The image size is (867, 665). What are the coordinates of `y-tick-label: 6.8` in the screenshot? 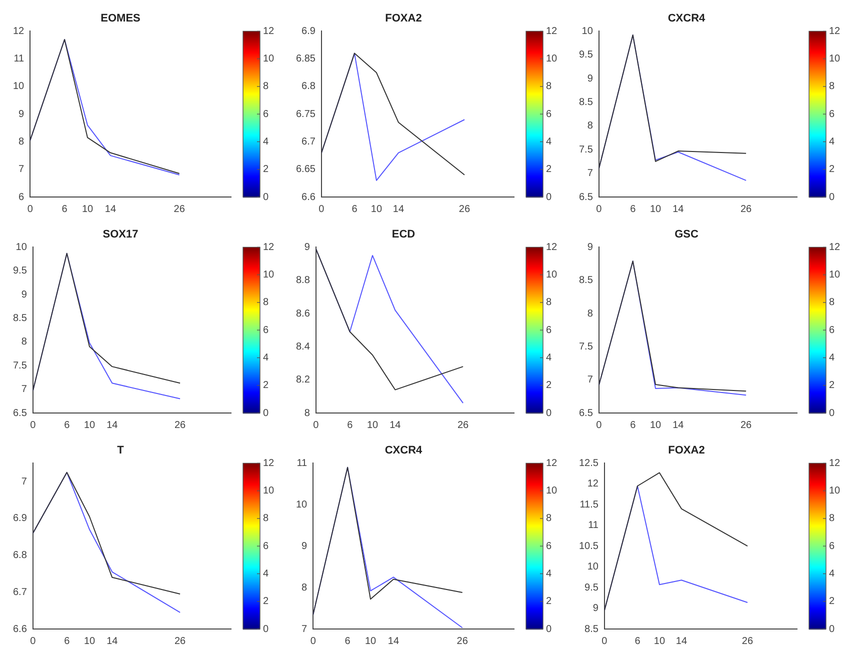 It's located at (20, 556).